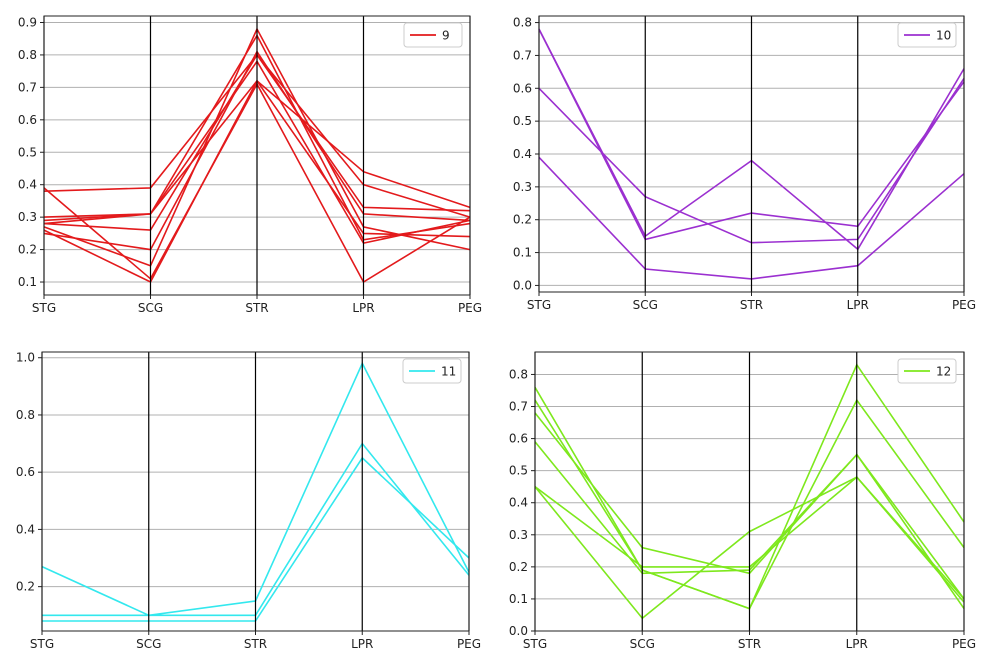  Describe the element at coordinates (25, 358) in the screenshot. I see `y-tick-label: 1.0` at that location.